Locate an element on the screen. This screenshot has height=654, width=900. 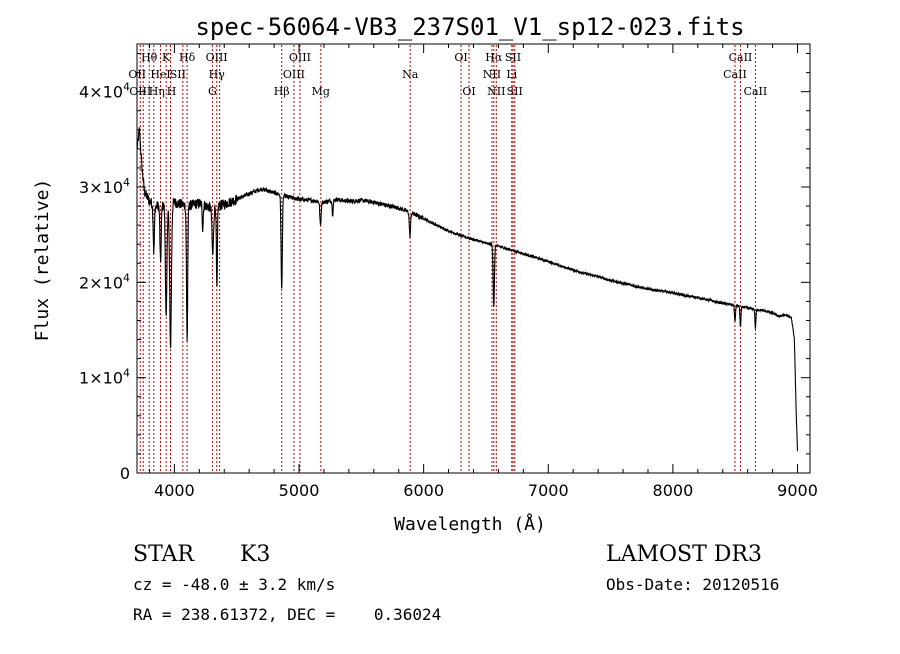
line-marker-label: K is located at coordinates (166, 57).